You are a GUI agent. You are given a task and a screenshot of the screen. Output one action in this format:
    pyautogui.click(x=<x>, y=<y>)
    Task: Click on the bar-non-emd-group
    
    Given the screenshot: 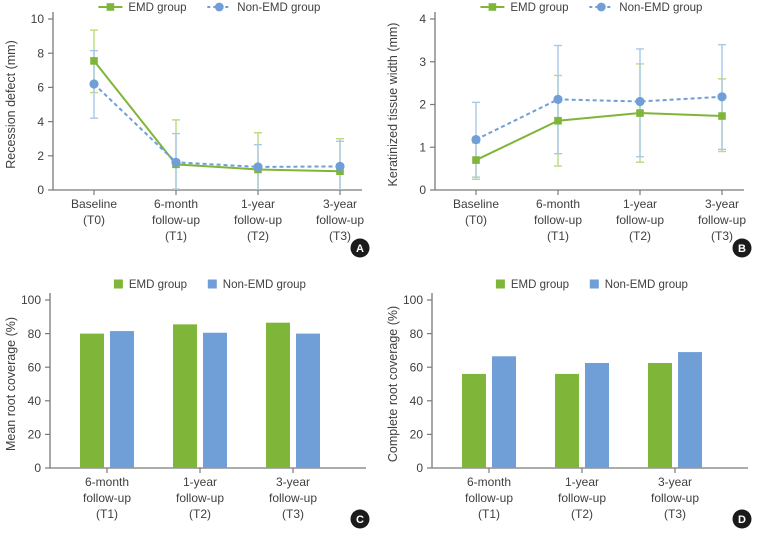 What is the action you would take?
    pyautogui.click(x=504, y=412)
    